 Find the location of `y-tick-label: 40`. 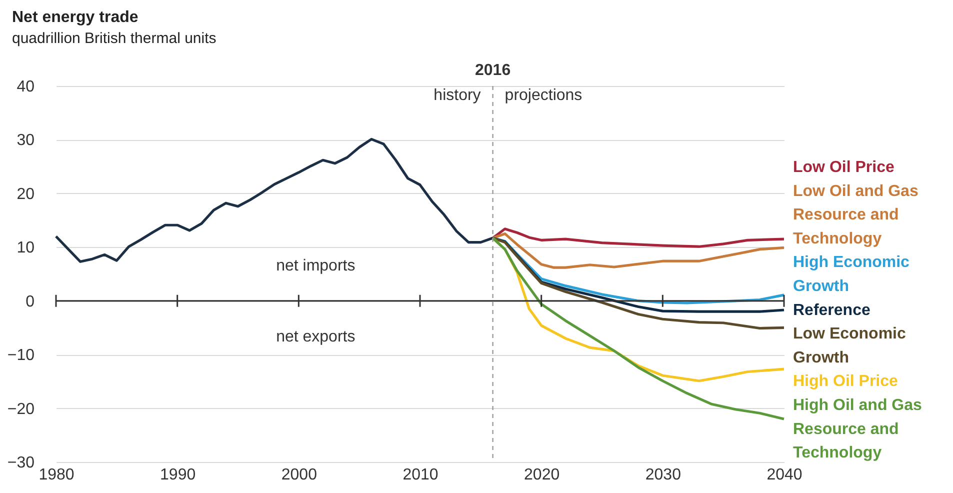

y-tick-label: 40 is located at coordinates (25, 87).